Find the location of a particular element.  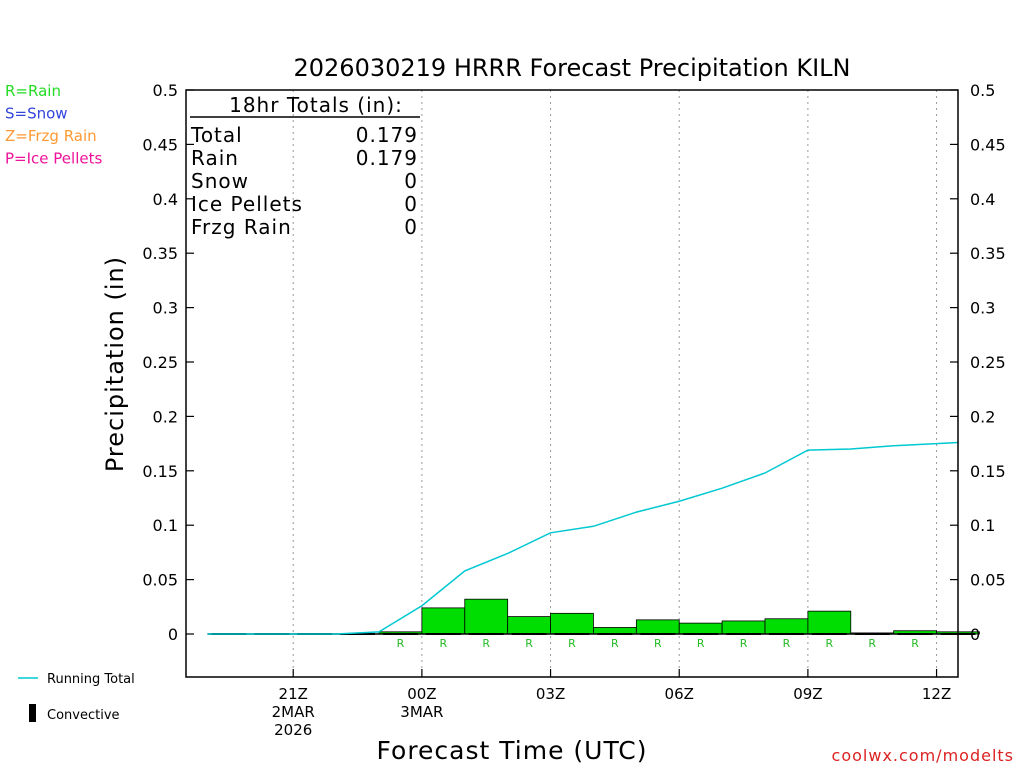

ptype-marker-6: R is located at coordinates (658, 643).